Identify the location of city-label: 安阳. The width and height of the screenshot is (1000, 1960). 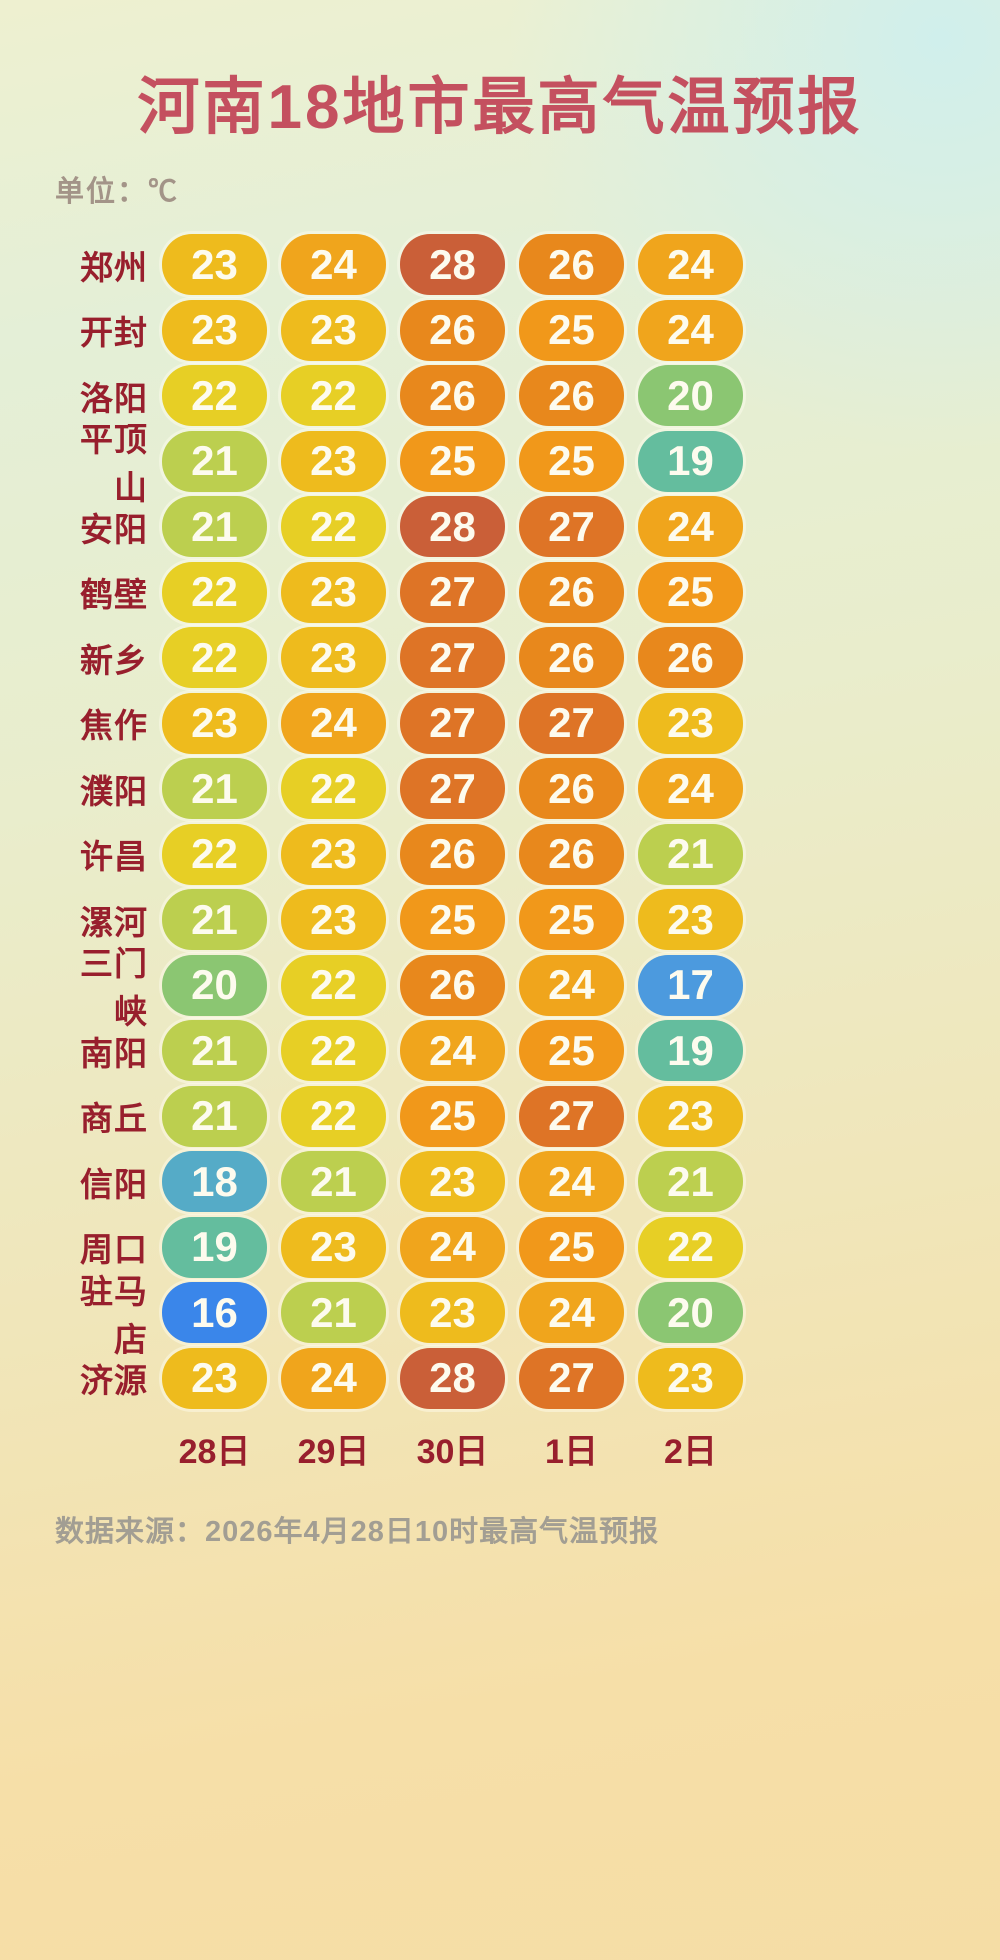
(114, 529).